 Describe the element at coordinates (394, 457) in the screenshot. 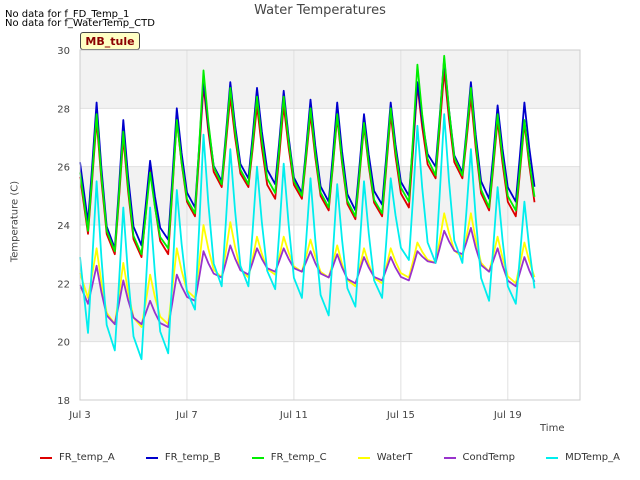

I see `legend-label: WaterT` at that location.